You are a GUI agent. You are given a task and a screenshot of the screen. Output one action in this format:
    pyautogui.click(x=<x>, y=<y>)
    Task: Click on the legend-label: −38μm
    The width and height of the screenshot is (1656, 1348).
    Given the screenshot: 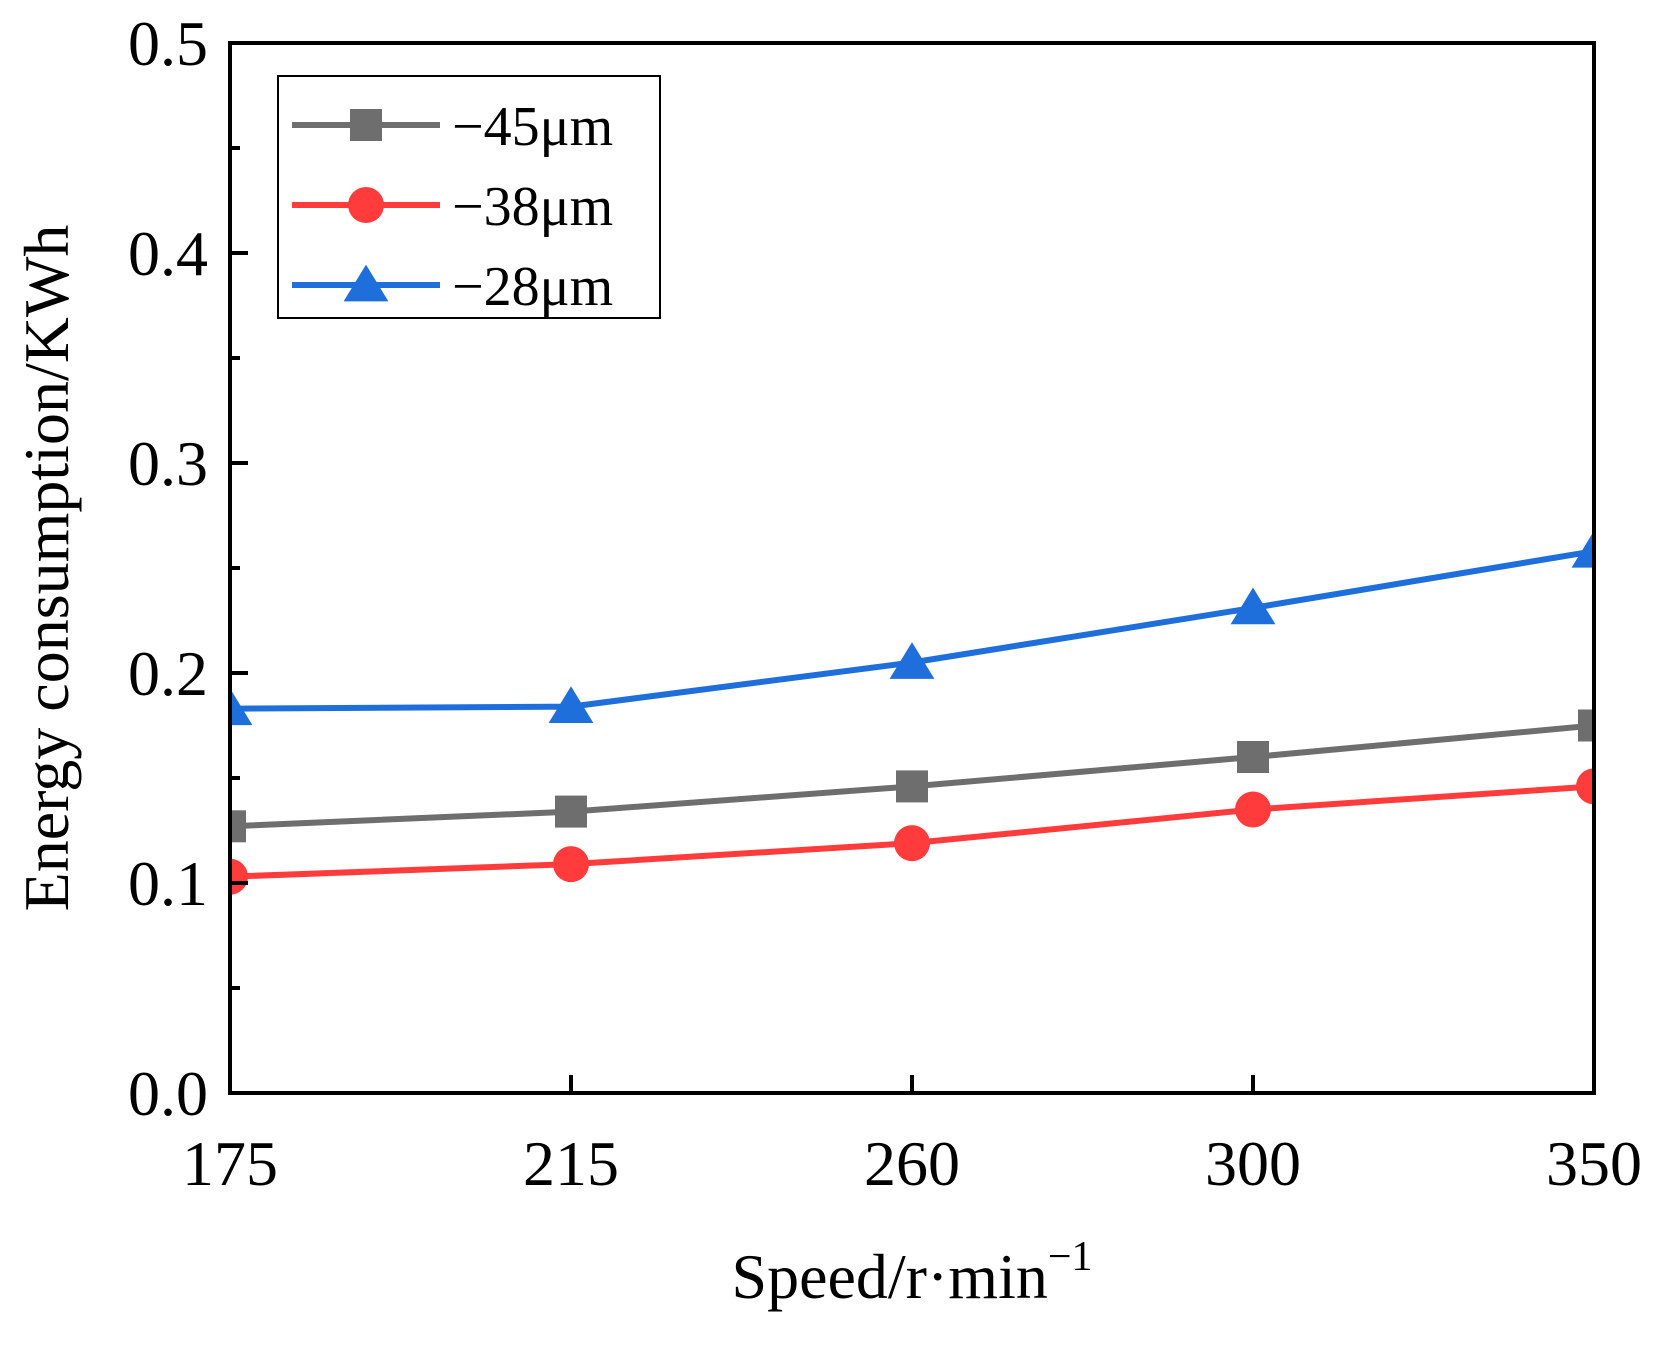 What is the action you would take?
    pyautogui.click(x=532, y=207)
    